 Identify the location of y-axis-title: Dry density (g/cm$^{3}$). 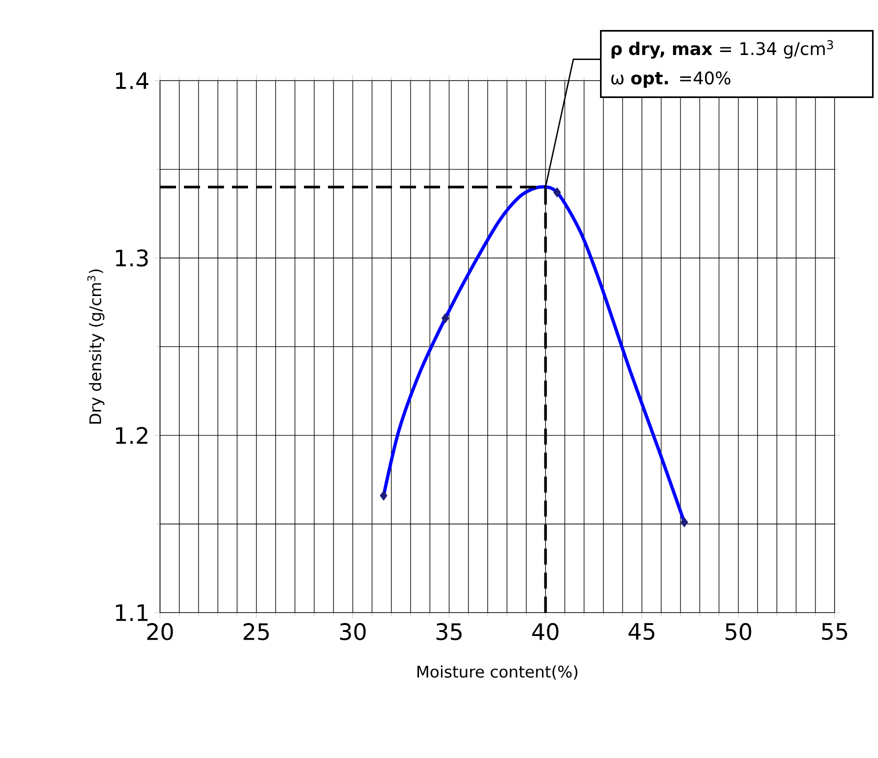
(95, 347).